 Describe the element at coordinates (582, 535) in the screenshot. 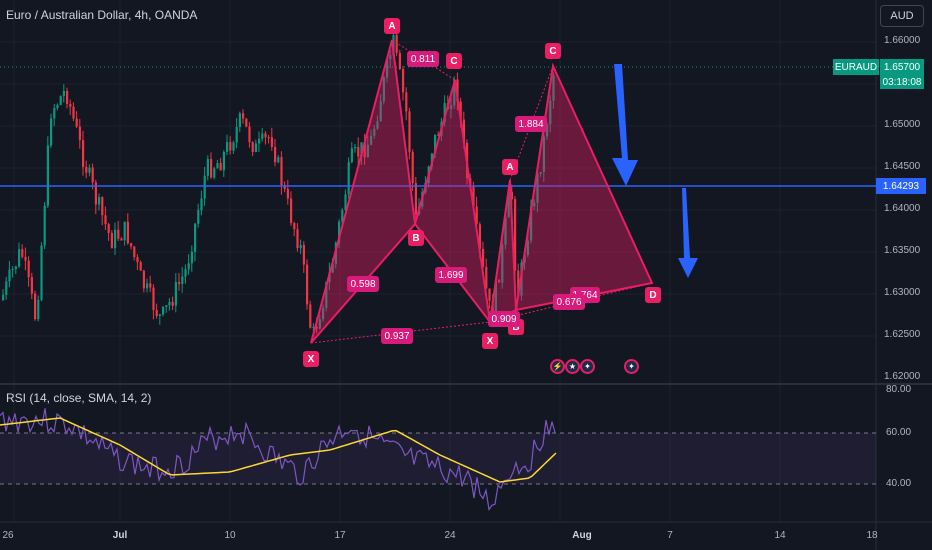

I see `time-axis-label: Aug` at that location.